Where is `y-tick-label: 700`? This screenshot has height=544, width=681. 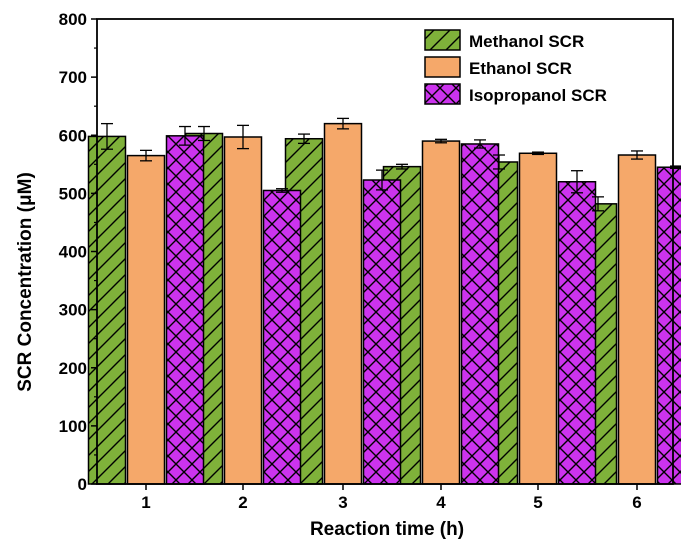 y-tick-label: 700 is located at coordinates (73, 77).